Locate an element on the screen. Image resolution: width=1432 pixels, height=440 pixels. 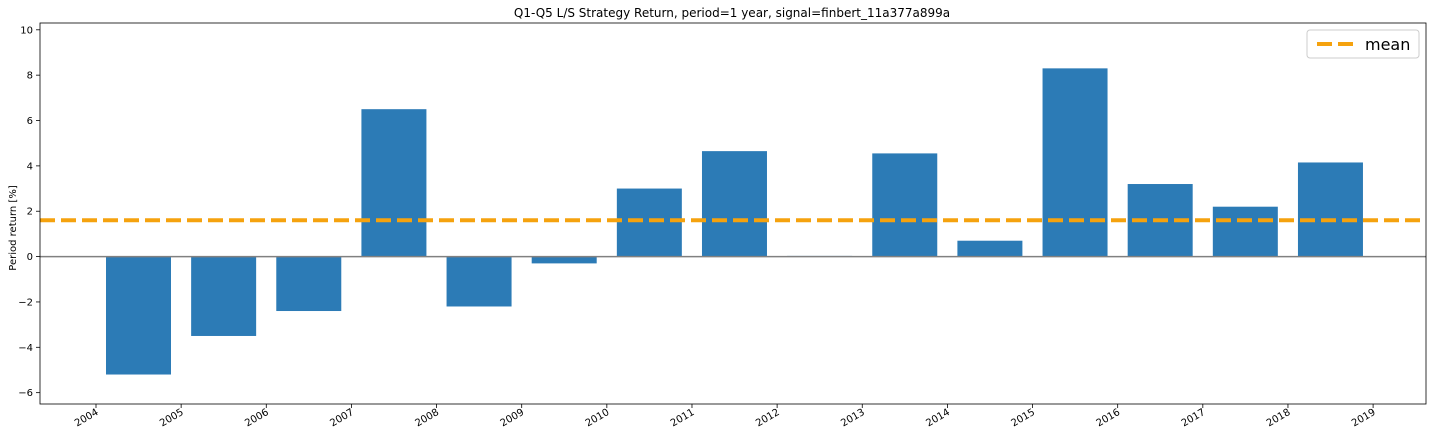
bar-2018 is located at coordinates (1330, 209).